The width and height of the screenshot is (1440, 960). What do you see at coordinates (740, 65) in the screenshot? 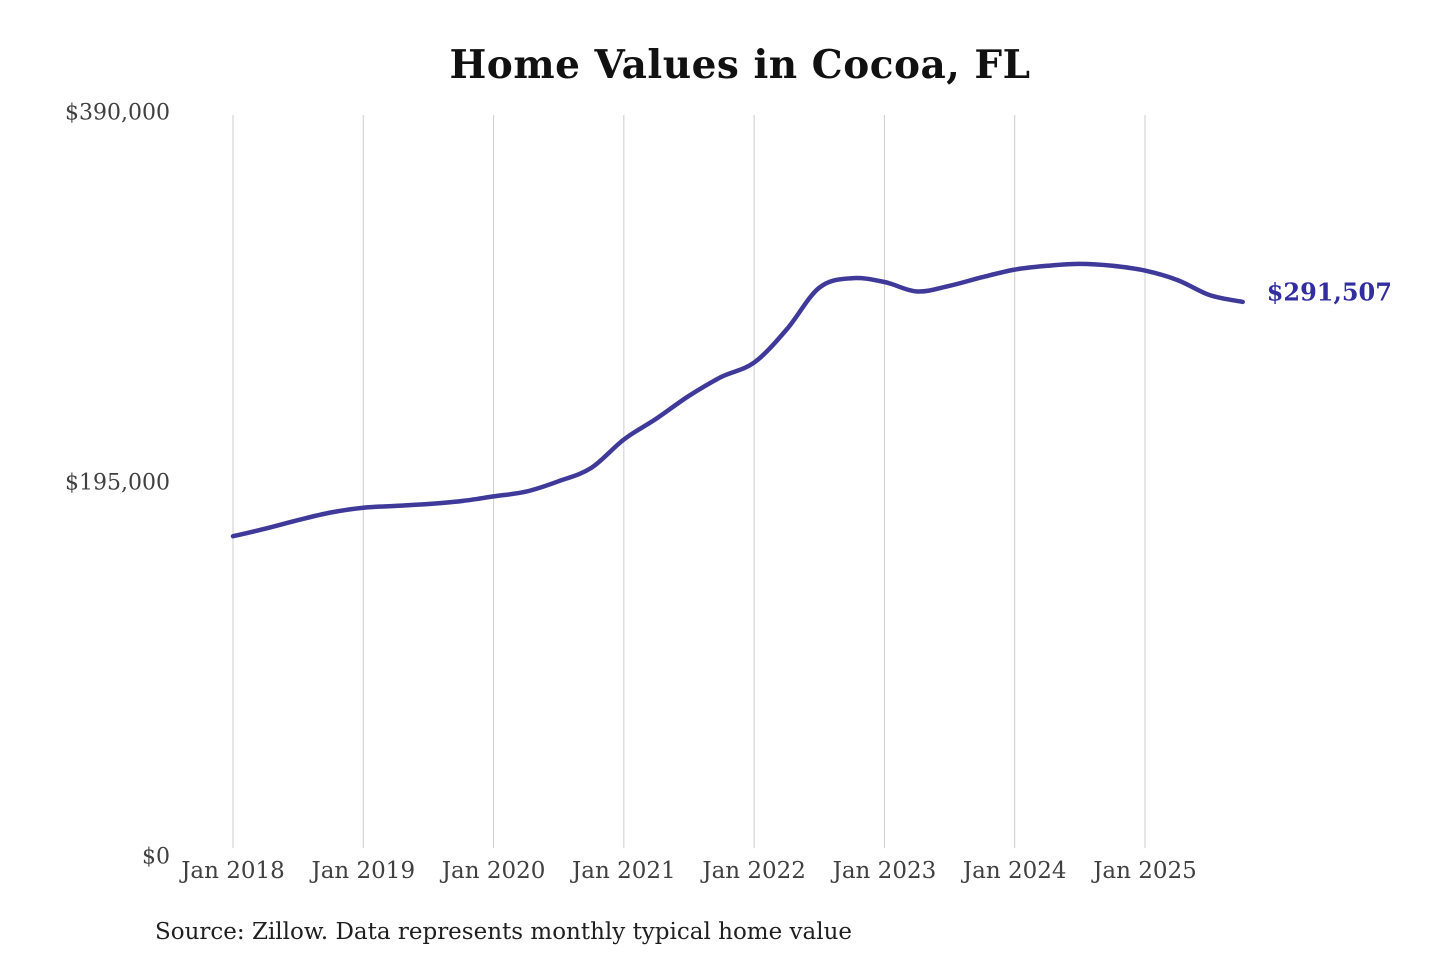
I see `chart-title: Home Values in Cocoa, FL` at bounding box center [740, 65].